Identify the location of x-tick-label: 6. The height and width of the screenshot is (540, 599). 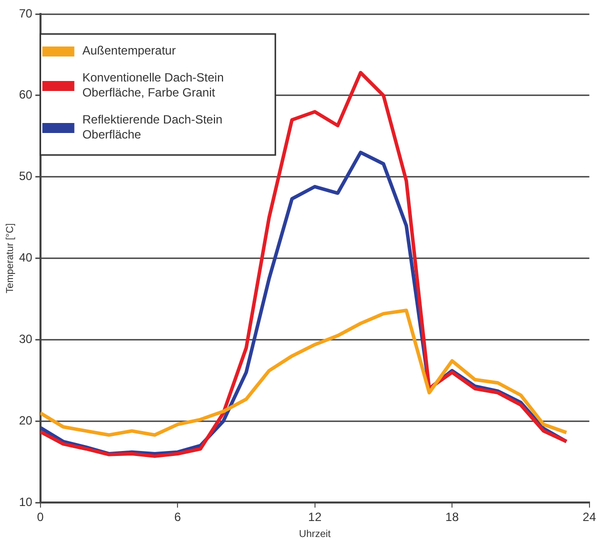
(178, 517).